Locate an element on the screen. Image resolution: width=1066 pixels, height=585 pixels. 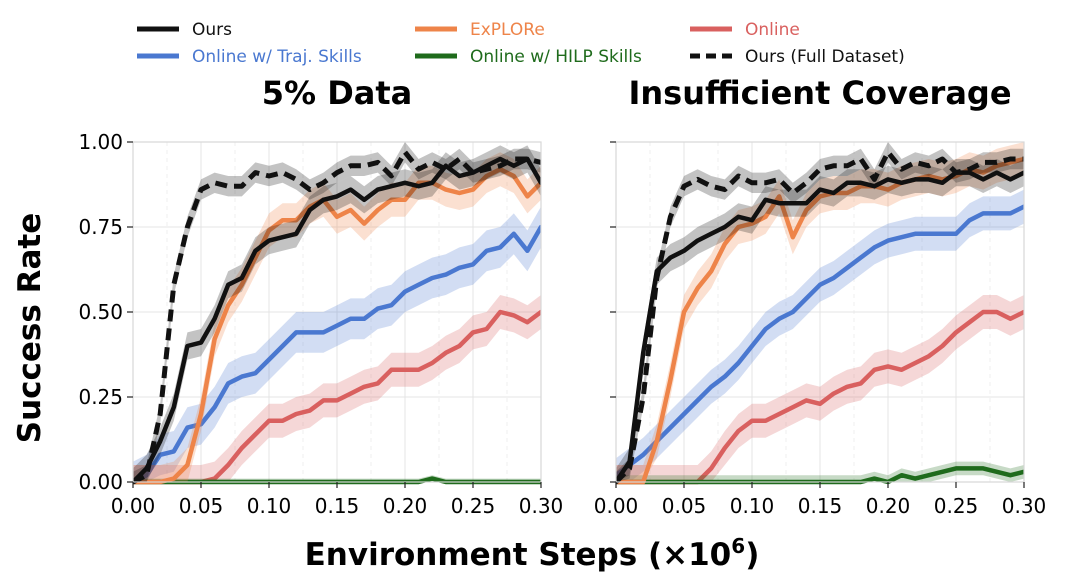
y-tick-label: 0.50 is located at coordinates (100, 312).